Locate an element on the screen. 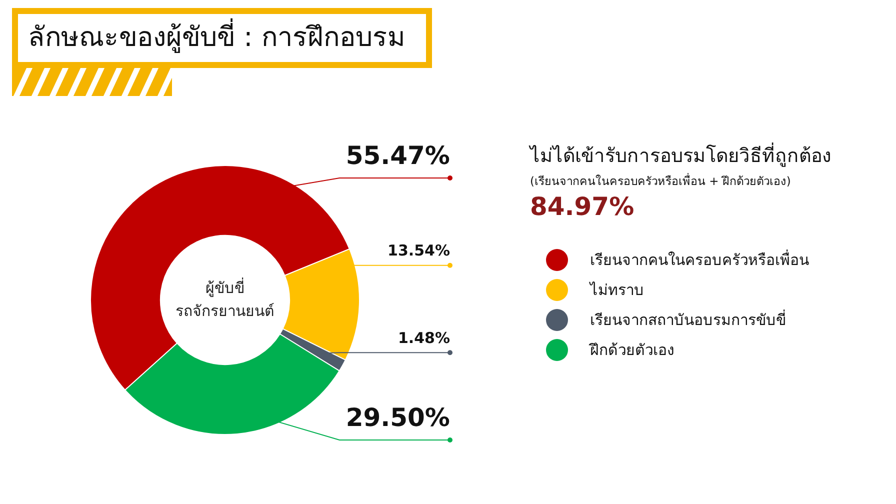 The width and height of the screenshot is (896, 504). text: ผู้ขับขี่ is located at coordinates (225, 286).